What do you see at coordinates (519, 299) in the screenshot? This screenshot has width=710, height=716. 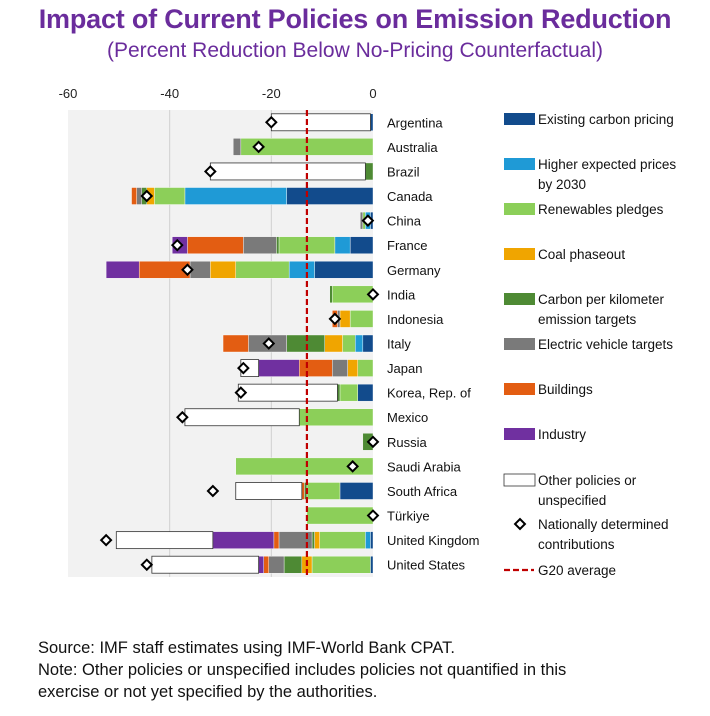 I see `legend-swatch-carbon_km` at bounding box center [519, 299].